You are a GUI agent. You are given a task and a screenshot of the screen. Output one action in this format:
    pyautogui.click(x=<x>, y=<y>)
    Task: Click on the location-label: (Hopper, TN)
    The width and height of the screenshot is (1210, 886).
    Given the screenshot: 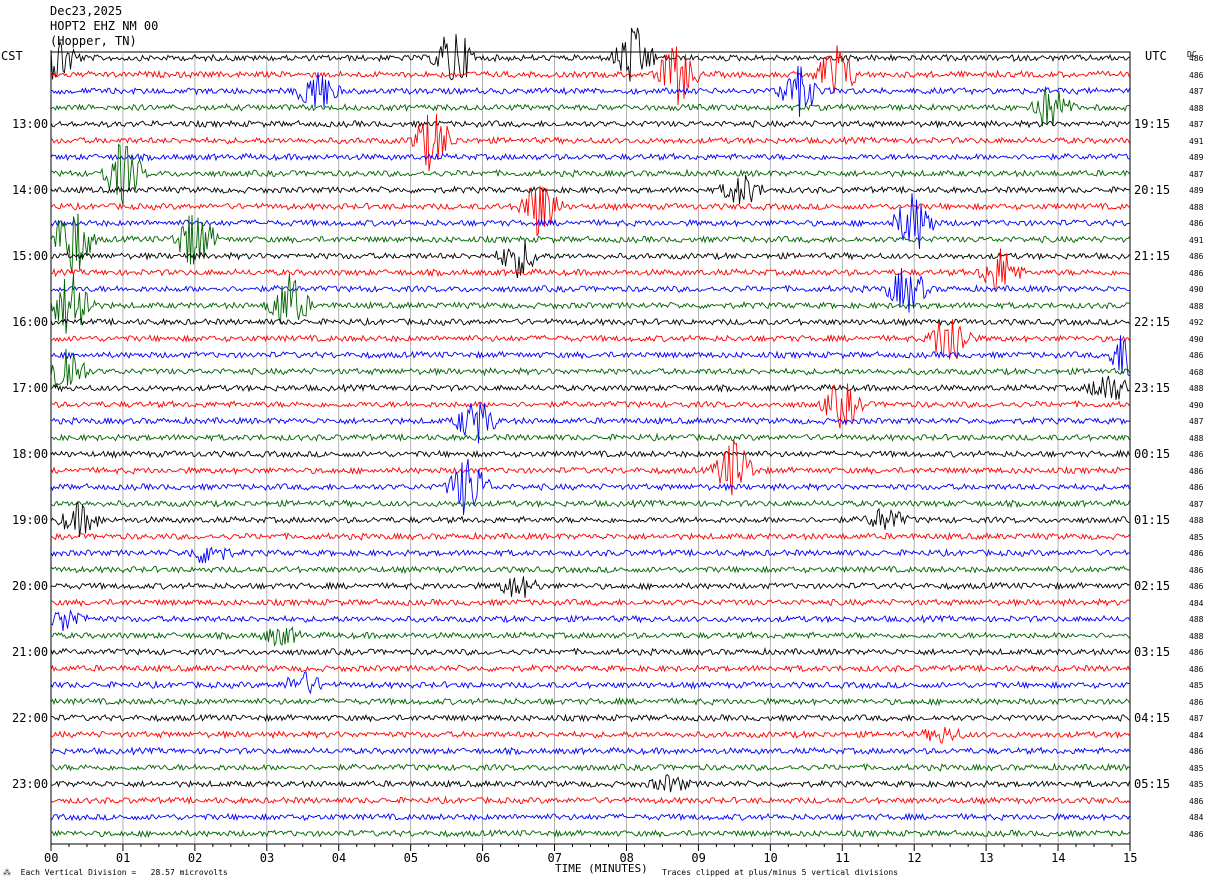 What is the action you would take?
    pyautogui.click(x=93, y=41)
    